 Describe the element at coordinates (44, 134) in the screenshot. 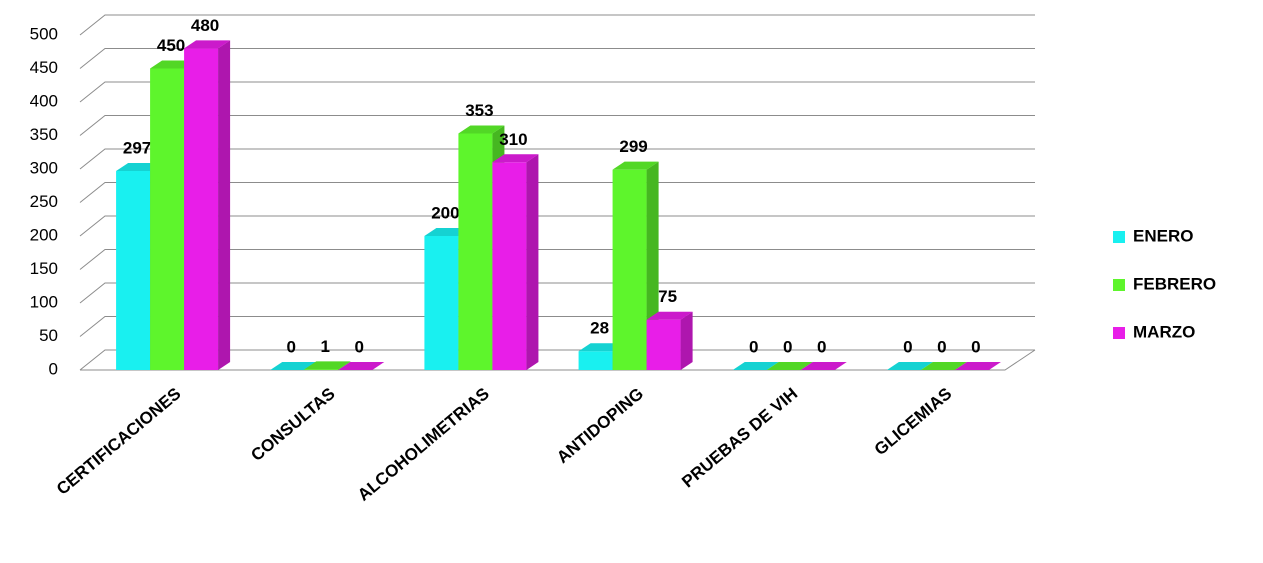

I see `y-tick-label: 350` at that location.